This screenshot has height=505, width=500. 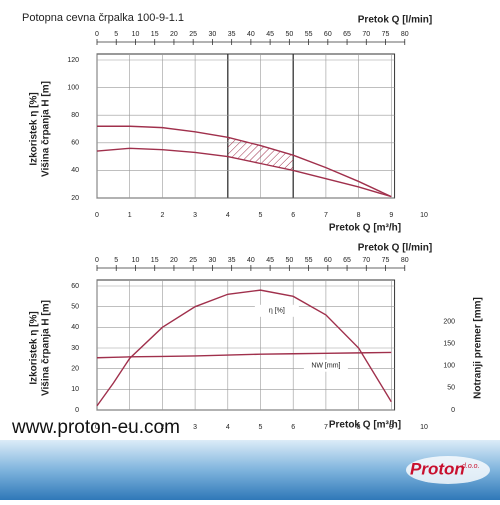 I want to click on logo: Proton, so click(x=437, y=468).